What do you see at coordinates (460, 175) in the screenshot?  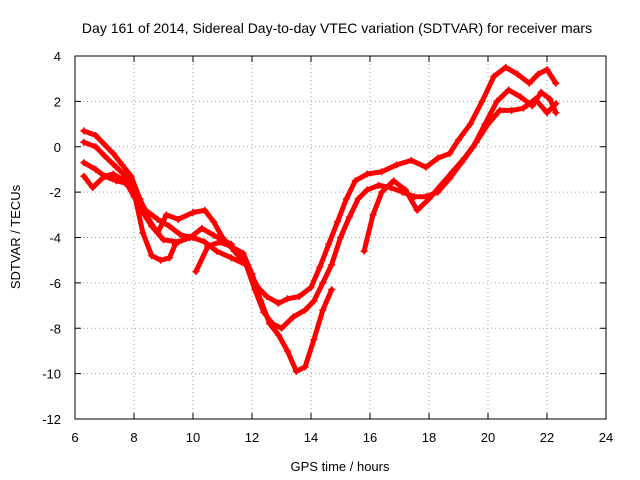 I see `series-line` at bounding box center [460, 175].